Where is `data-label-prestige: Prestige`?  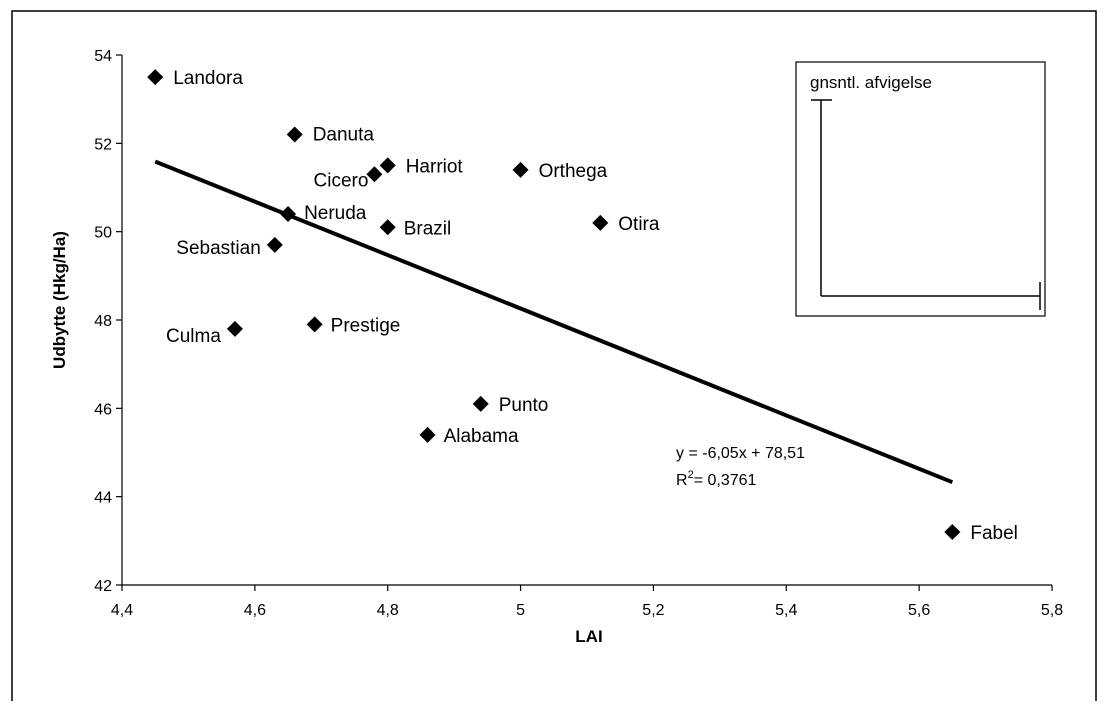 data-label-prestige: Prestige is located at coordinates (366, 325).